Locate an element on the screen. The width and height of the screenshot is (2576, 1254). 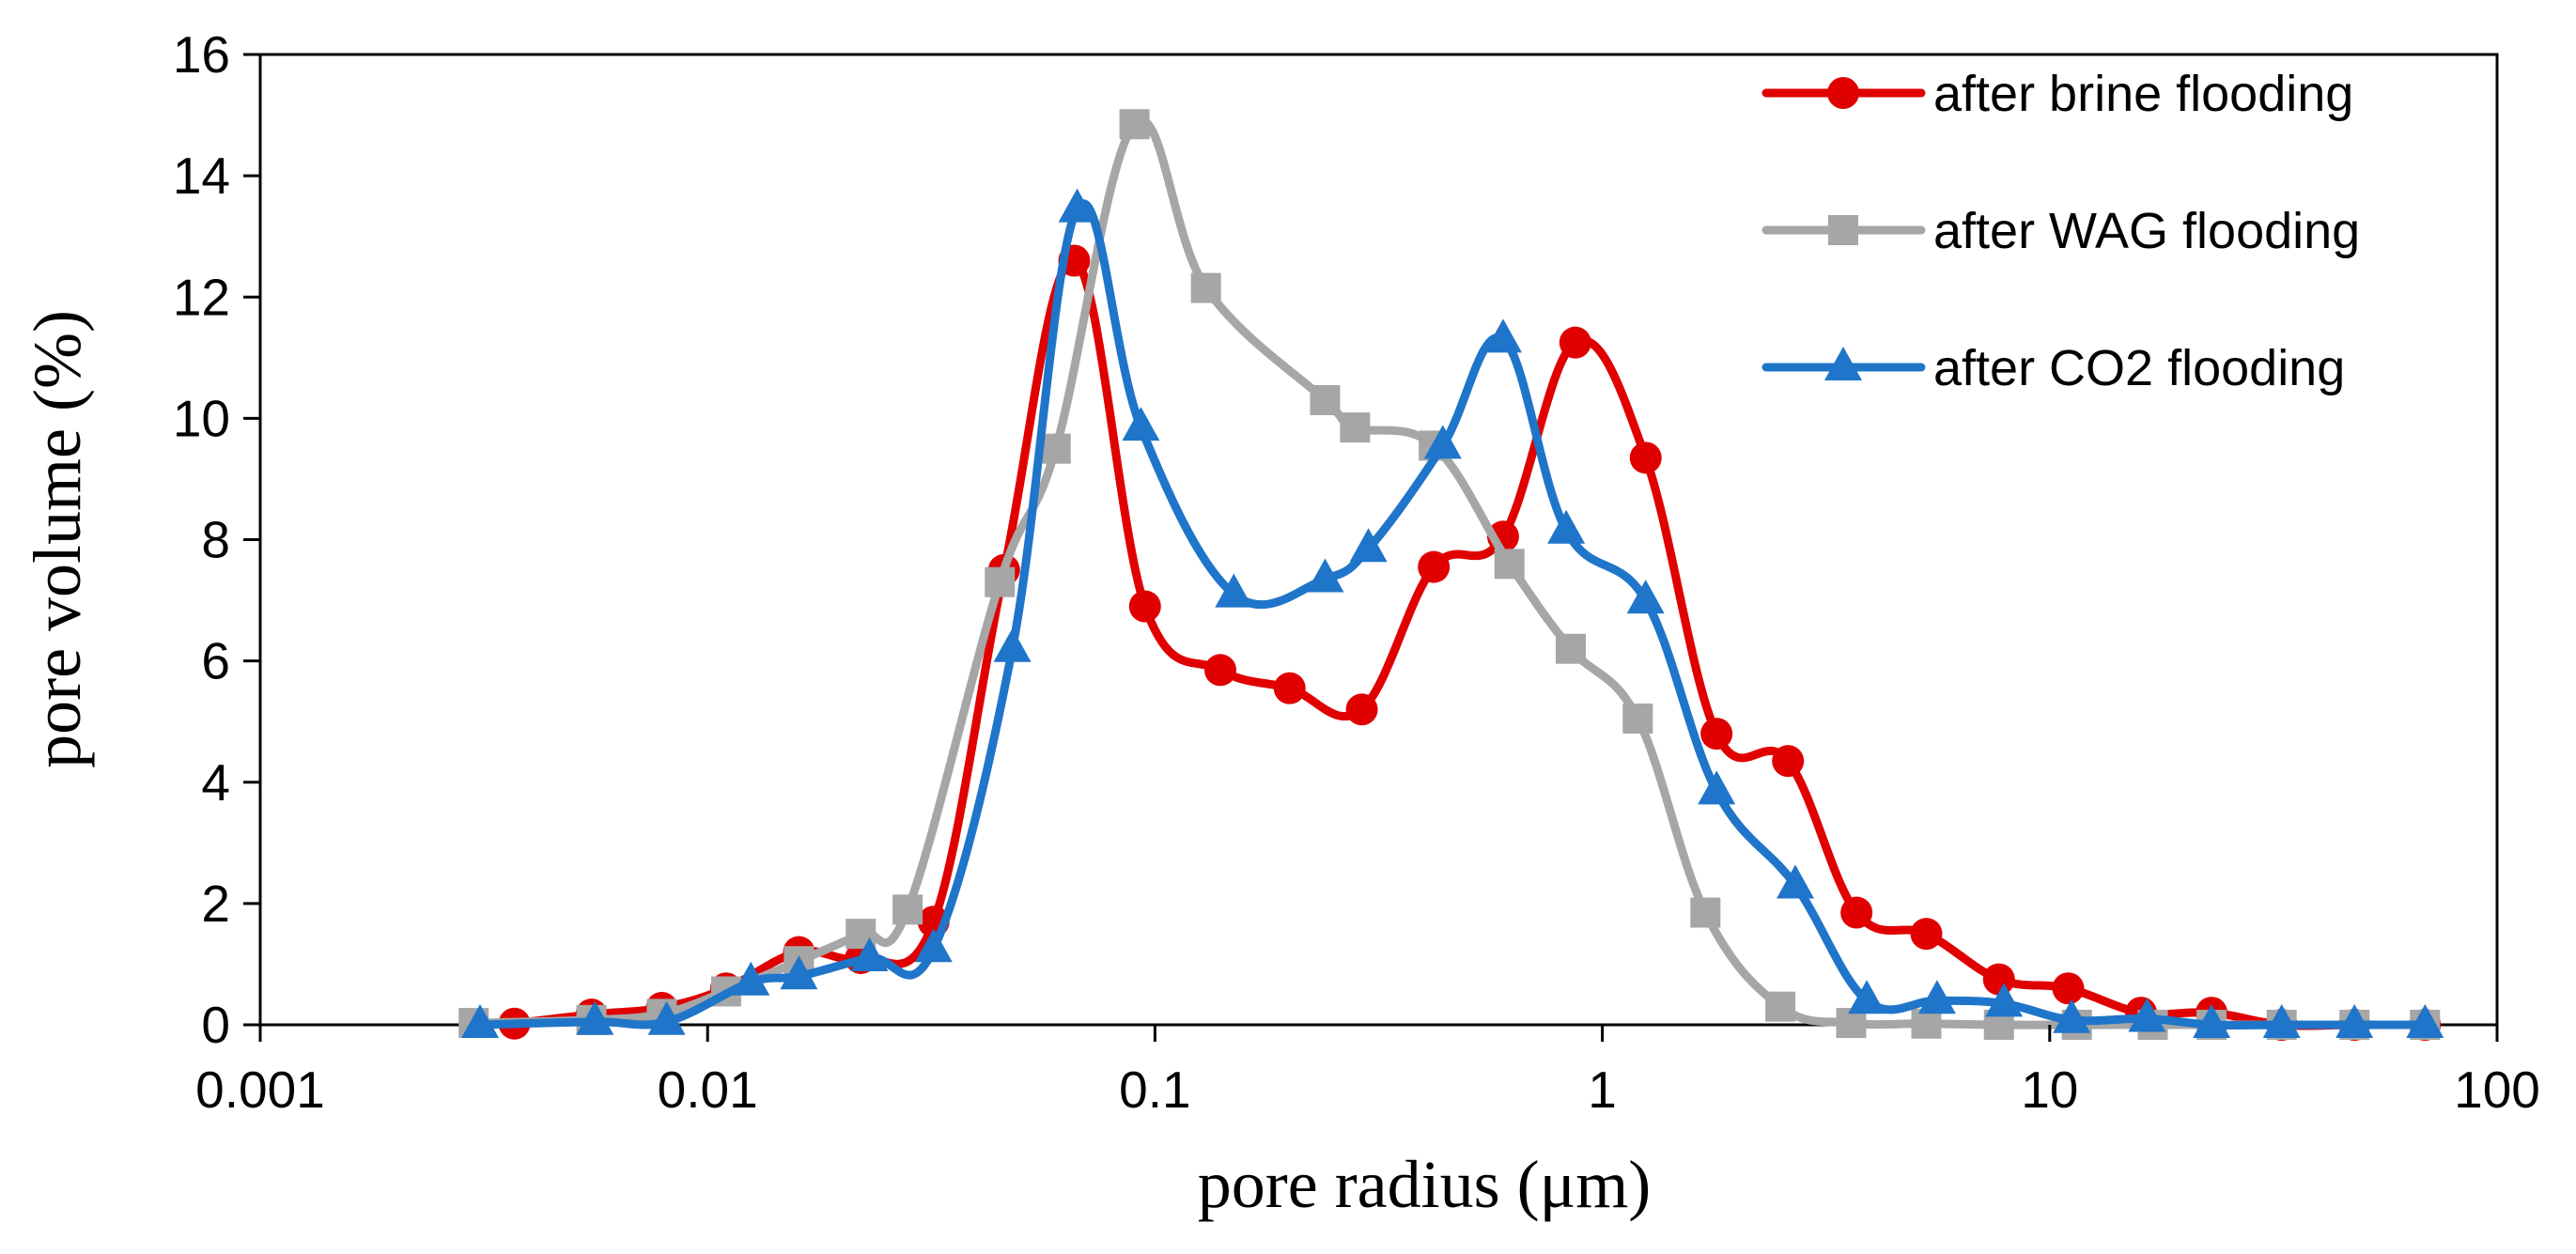
x-tick-label: 0.001 is located at coordinates (260, 1090).